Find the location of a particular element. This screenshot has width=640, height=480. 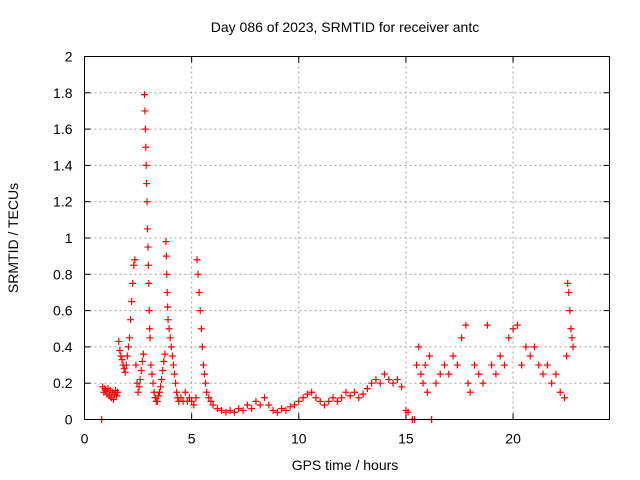

y-axis-label: SRMTID / TECUs is located at coordinates (13, 238).